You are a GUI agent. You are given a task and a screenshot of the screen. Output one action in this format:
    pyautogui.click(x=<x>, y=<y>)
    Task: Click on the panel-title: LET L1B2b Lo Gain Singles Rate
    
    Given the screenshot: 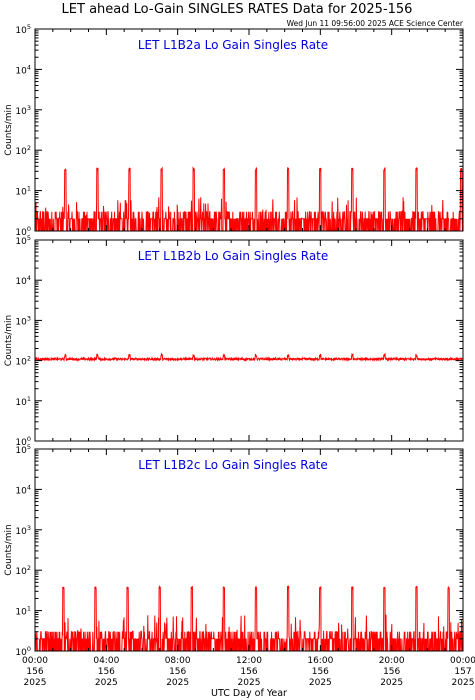 What is the action you would take?
    pyautogui.click(x=233, y=256)
    